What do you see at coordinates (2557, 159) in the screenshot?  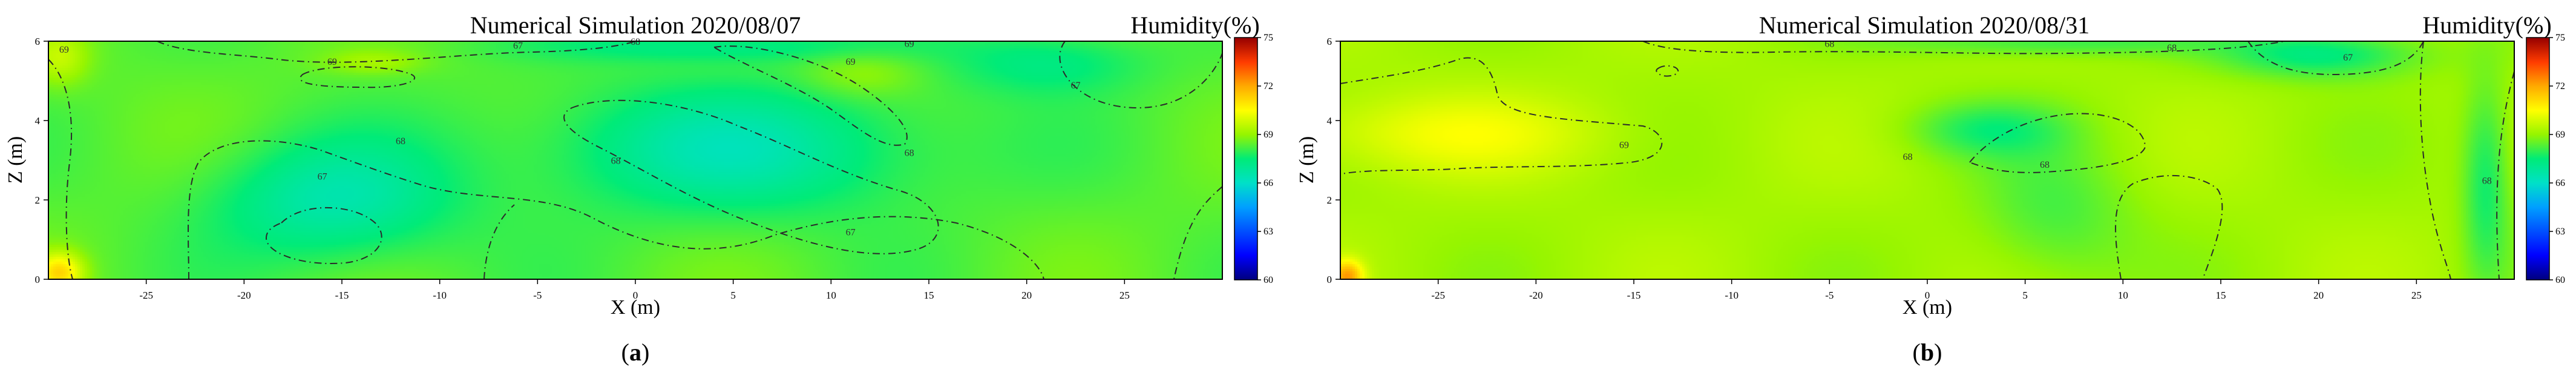 I see `colorbar-ticks-b: 60 63 66 69 72 75` at bounding box center [2557, 159].